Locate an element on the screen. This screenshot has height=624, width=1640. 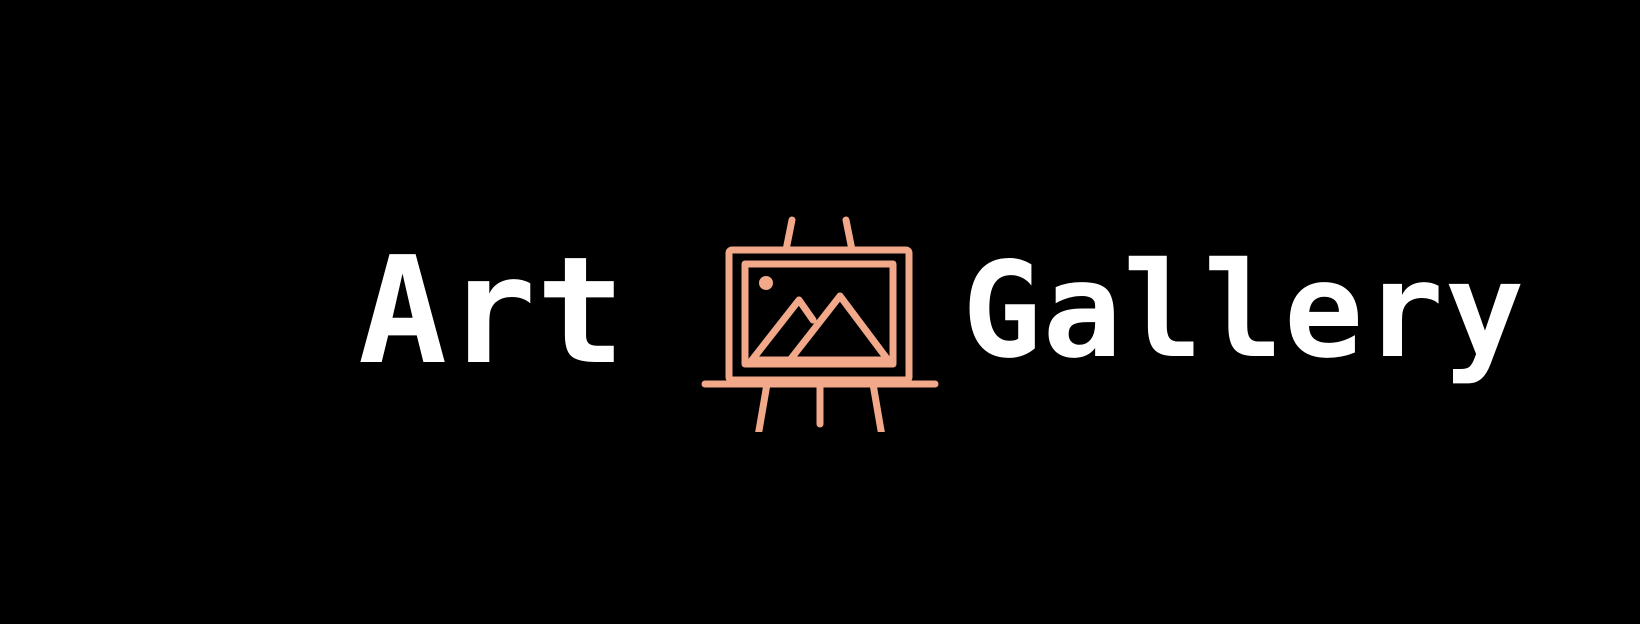
logo-word-gallery: Gallery is located at coordinates (1244, 311).